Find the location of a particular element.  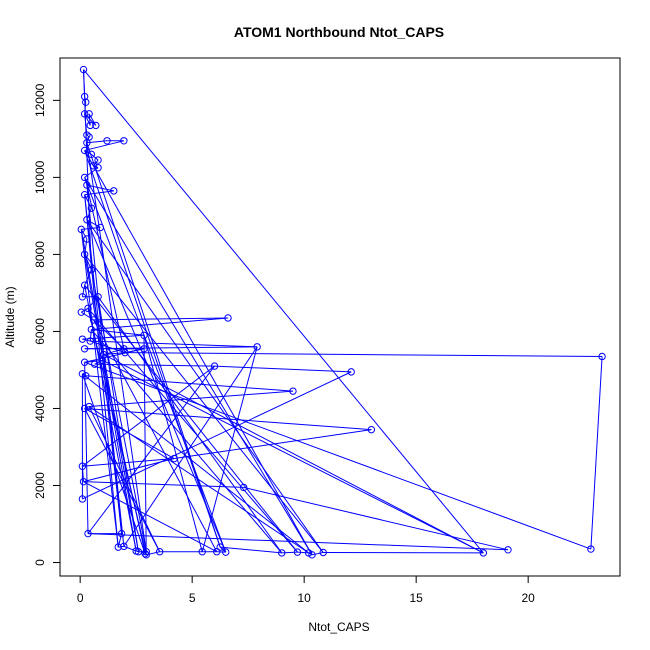

y-tick-label: 12000 is located at coordinates (40, 100).